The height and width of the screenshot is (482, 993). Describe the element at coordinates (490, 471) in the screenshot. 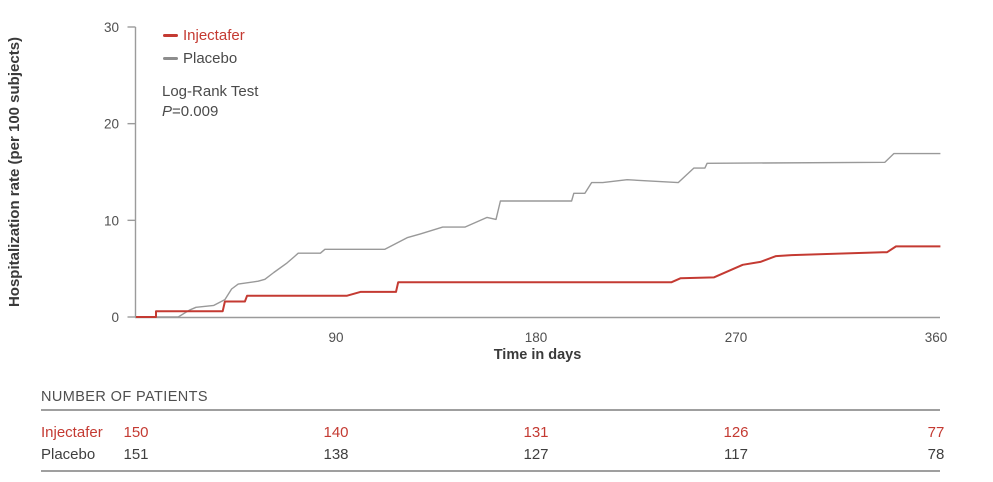

I see `table-rule-bottom` at that location.